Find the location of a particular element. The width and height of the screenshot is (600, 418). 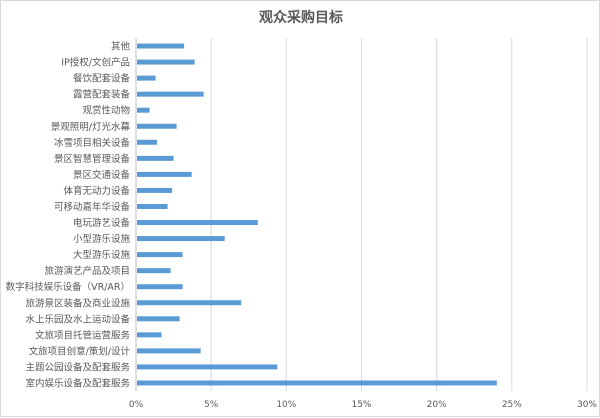

category-label: 观赏性动物 is located at coordinates (106, 111).